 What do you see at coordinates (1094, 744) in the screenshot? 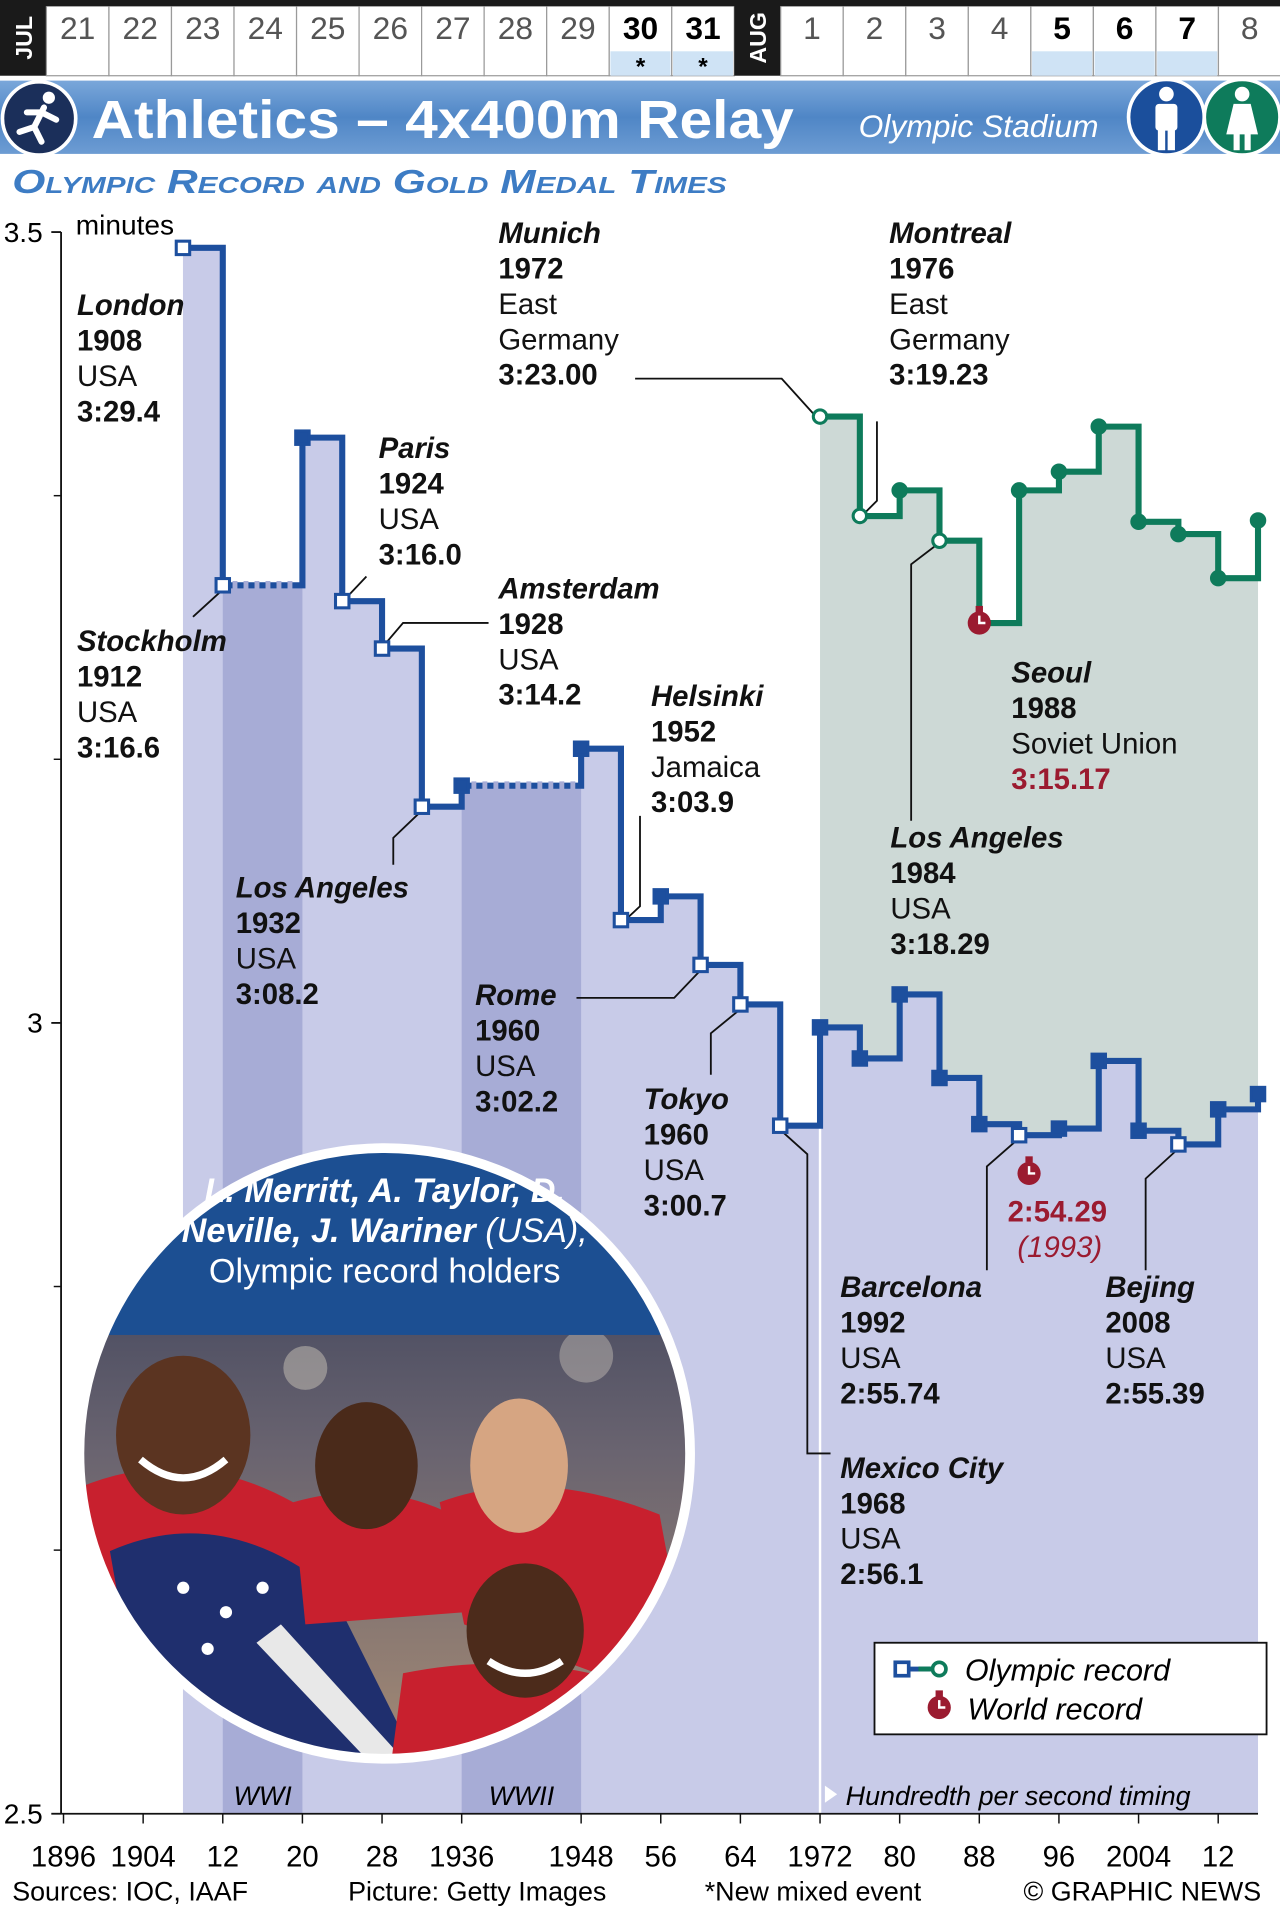
I see `annotation-country: Soviet Union` at bounding box center [1094, 744].